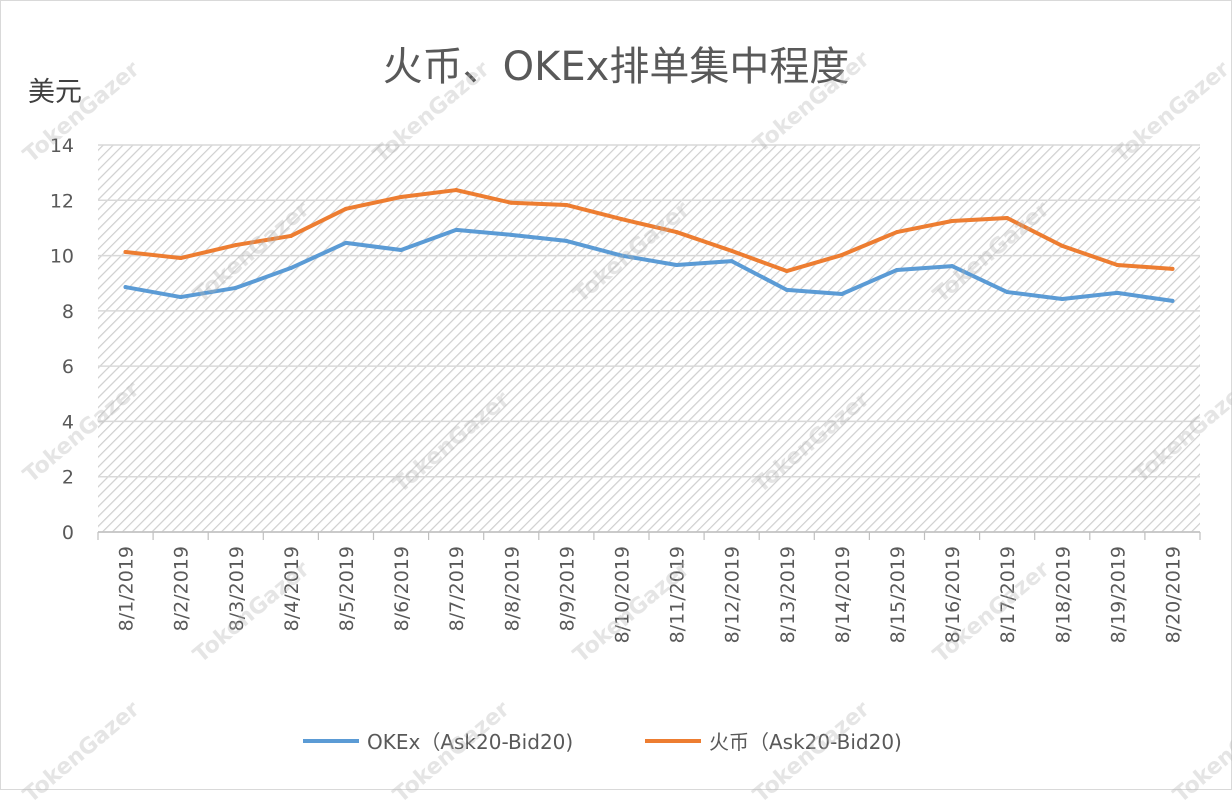  What do you see at coordinates (733, 594) in the screenshot?
I see `x-tick-label: 8/12/2019` at bounding box center [733, 594].